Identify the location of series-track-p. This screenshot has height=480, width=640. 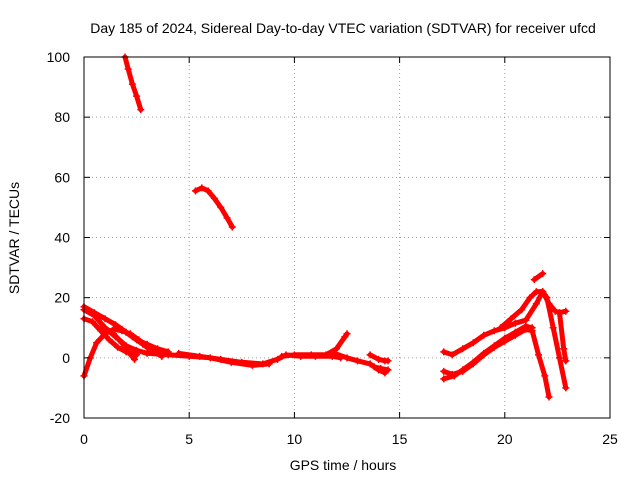
(538, 277).